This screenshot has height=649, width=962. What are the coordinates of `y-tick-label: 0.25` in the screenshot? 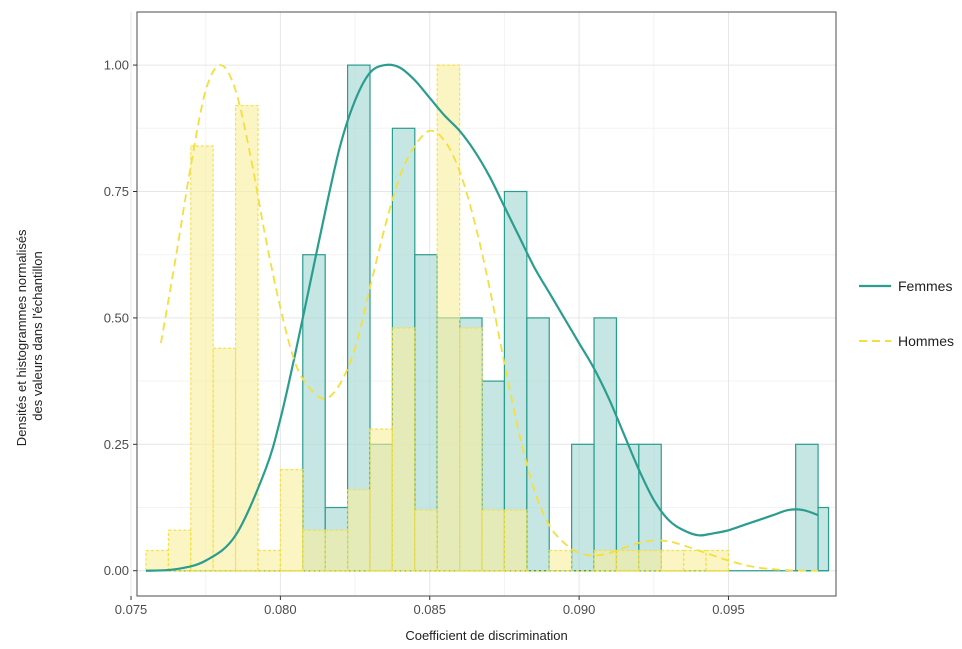 It's located at (116, 444).